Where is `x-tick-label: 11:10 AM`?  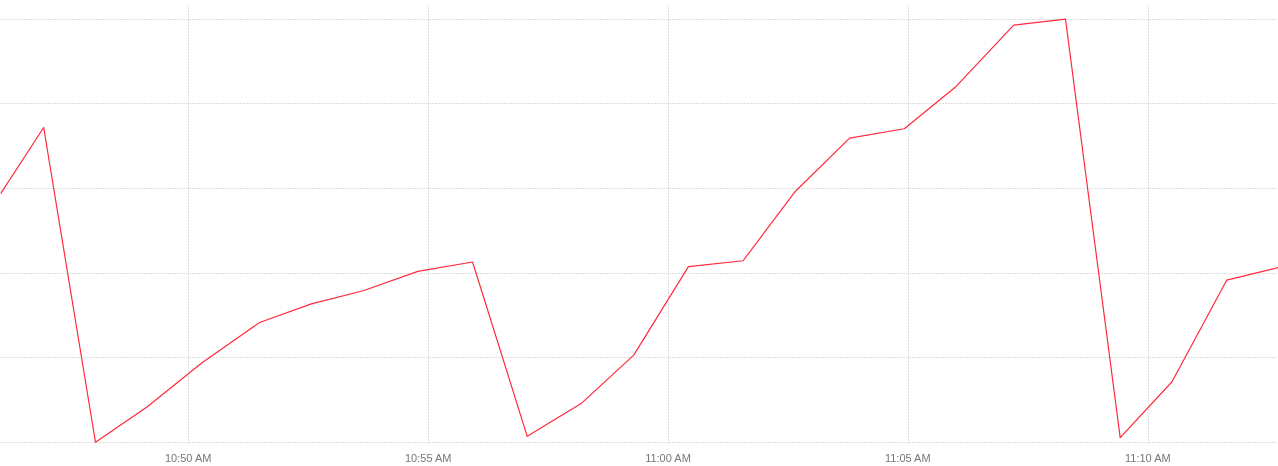 x-tick-label: 11:10 AM is located at coordinates (1147, 457).